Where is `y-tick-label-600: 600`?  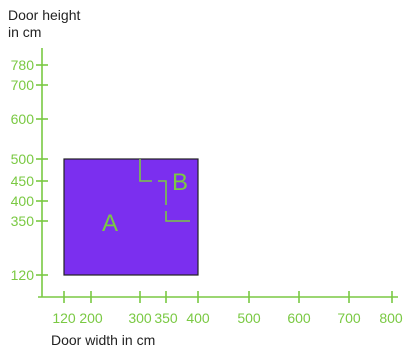 y-tick-label-600: 600 is located at coordinates (23, 119).